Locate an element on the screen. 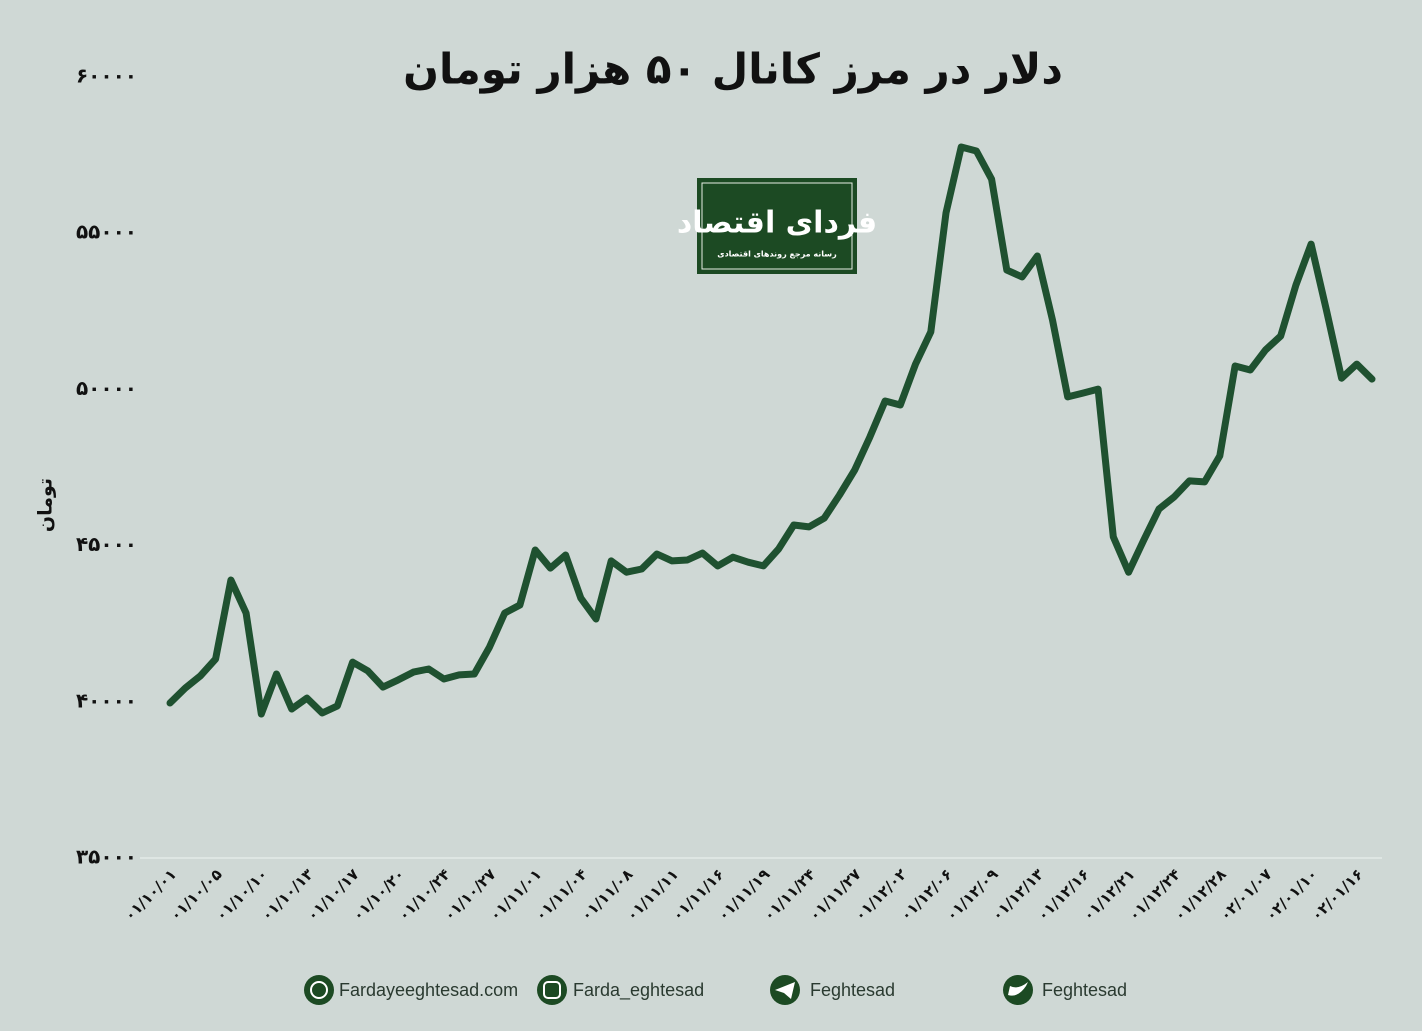 The width and height of the screenshot is (1422, 1031). y-tick-label: ۴۵۰۰۰ is located at coordinates (106, 544).